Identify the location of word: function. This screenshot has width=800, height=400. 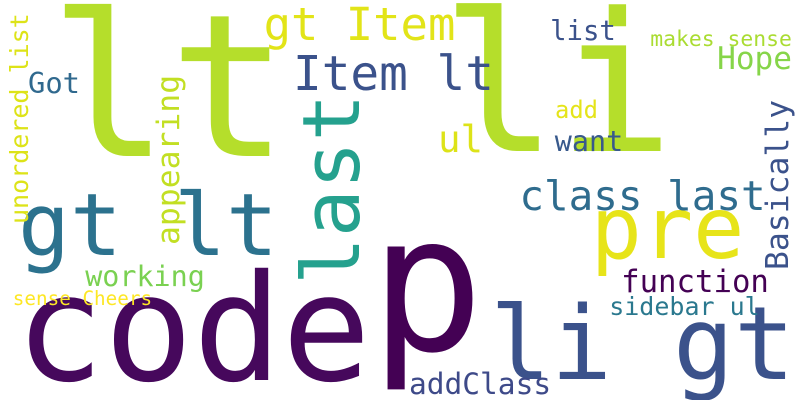
(695, 283).